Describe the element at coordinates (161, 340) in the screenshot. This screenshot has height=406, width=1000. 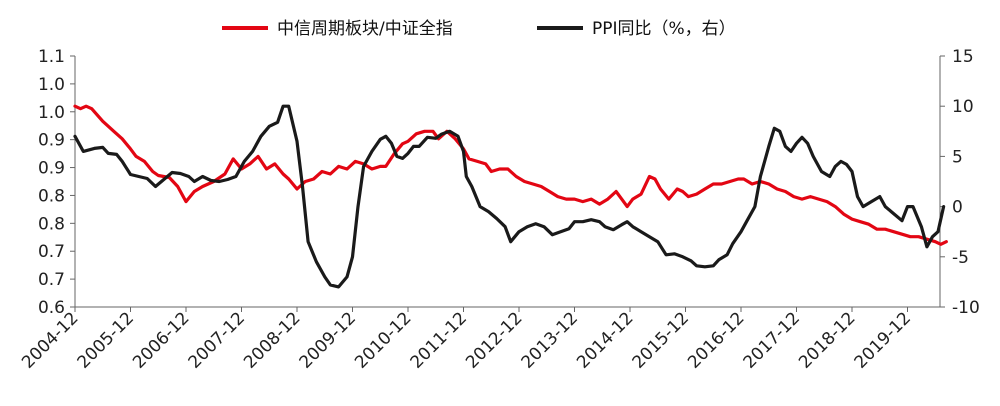
I see `x-axis-tick-label: 2006-12` at that location.